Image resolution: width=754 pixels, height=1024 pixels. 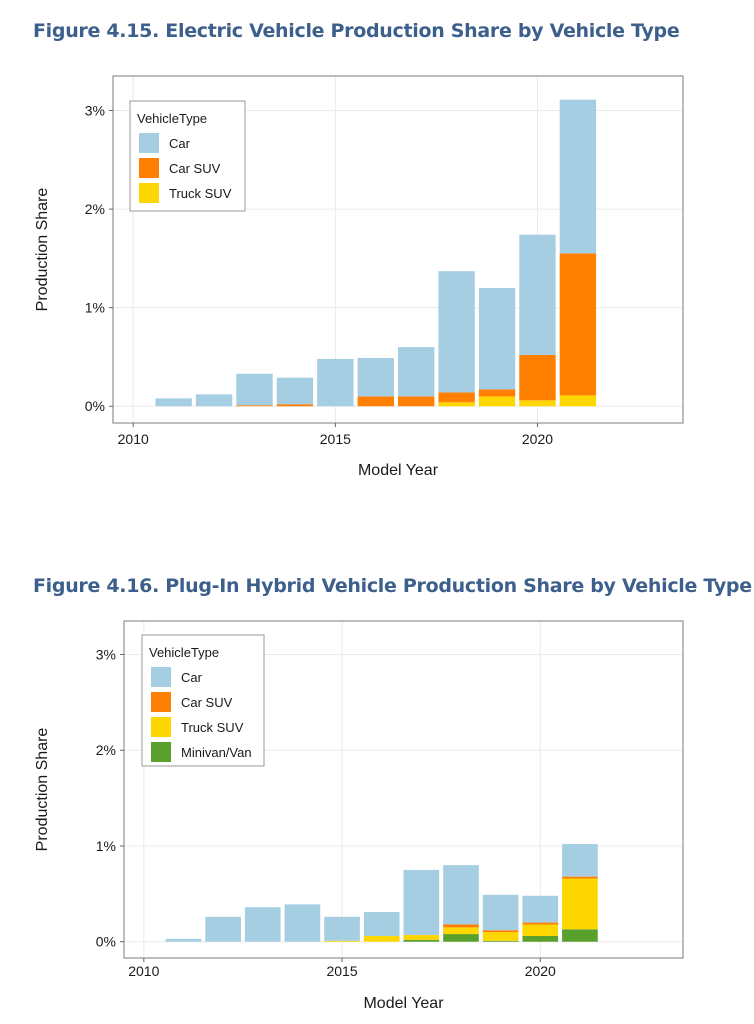 I want to click on bar-car-suv-2014, so click(x=295, y=405).